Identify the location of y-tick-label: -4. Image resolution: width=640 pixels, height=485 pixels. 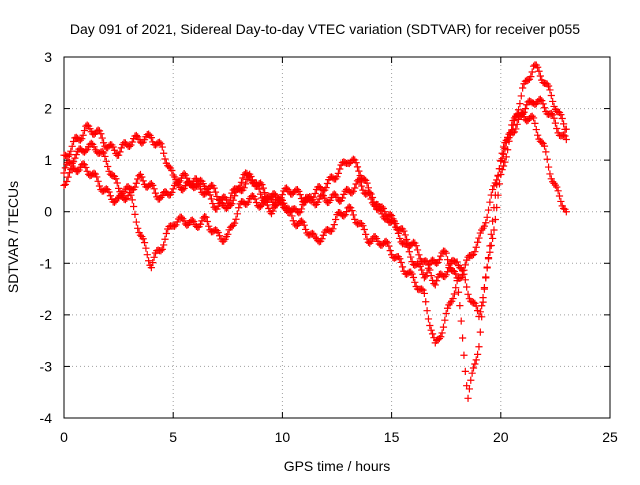
(46, 418).